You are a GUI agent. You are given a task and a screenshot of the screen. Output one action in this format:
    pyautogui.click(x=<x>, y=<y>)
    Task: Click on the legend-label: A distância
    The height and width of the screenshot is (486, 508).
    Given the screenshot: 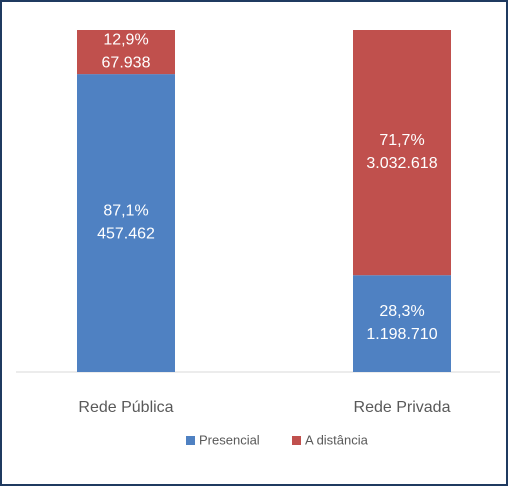 What is the action you would take?
    pyautogui.click(x=337, y=439)
    